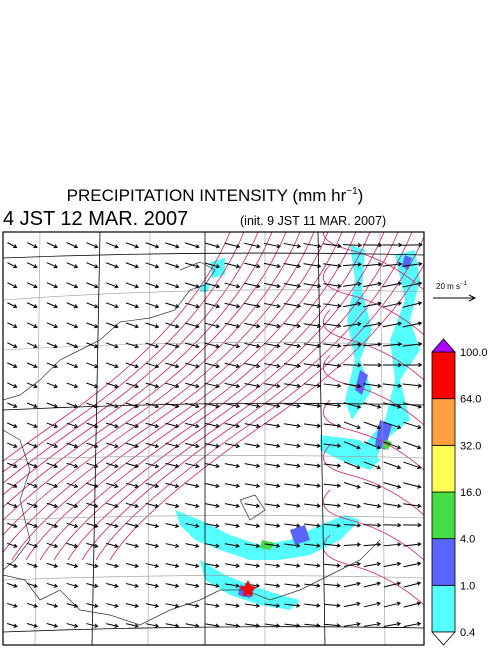 The width and height of the screenshot is (500, 655). Describe the element at coordinates (373, 300) in the screenshot. I see `streamline` at that location.